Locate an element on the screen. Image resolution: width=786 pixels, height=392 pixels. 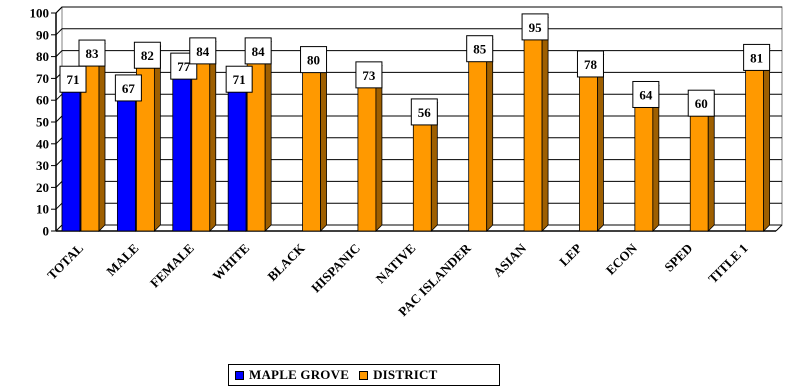
x-tick-label-sped: SPED is located at coordinates (678, 258).